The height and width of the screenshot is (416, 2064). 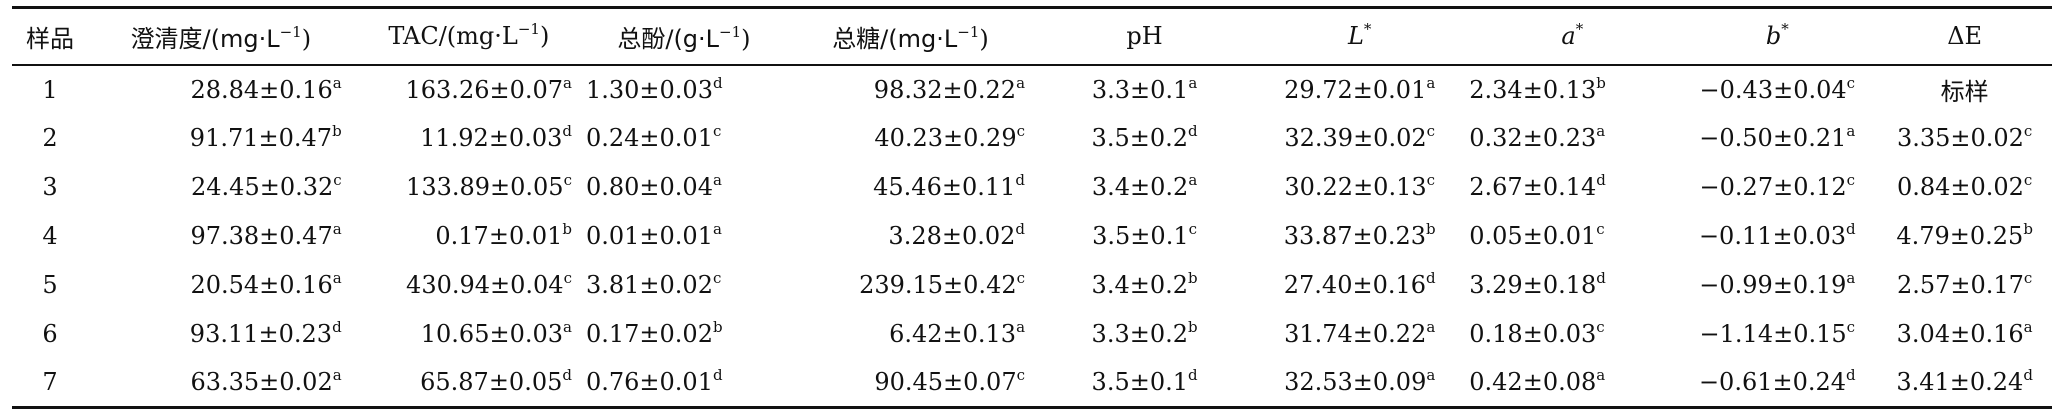 I want to click on cell-a-star: 2.67±0.14d, so click(x=1537, y=186).